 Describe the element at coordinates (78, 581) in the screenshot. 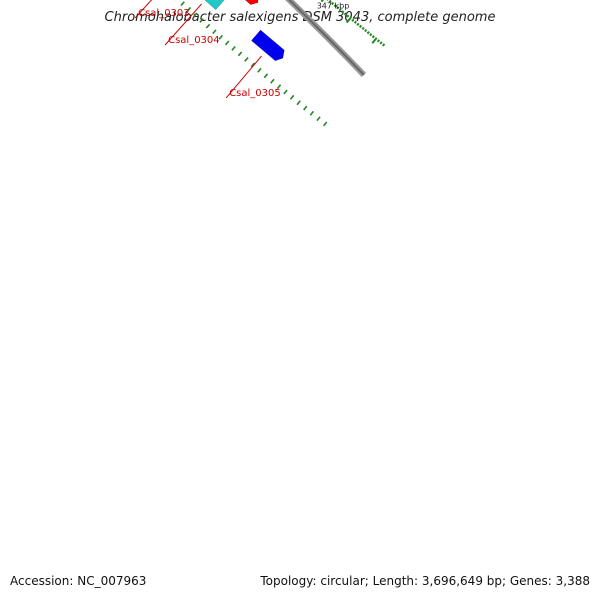

I see `accession-text: Accession: NC_007963` at that location.